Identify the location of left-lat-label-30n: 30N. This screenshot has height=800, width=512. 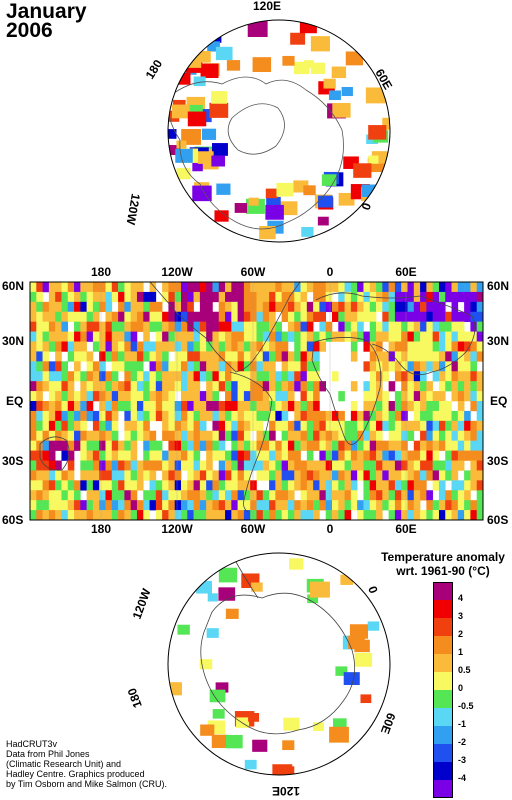
(13, 341).